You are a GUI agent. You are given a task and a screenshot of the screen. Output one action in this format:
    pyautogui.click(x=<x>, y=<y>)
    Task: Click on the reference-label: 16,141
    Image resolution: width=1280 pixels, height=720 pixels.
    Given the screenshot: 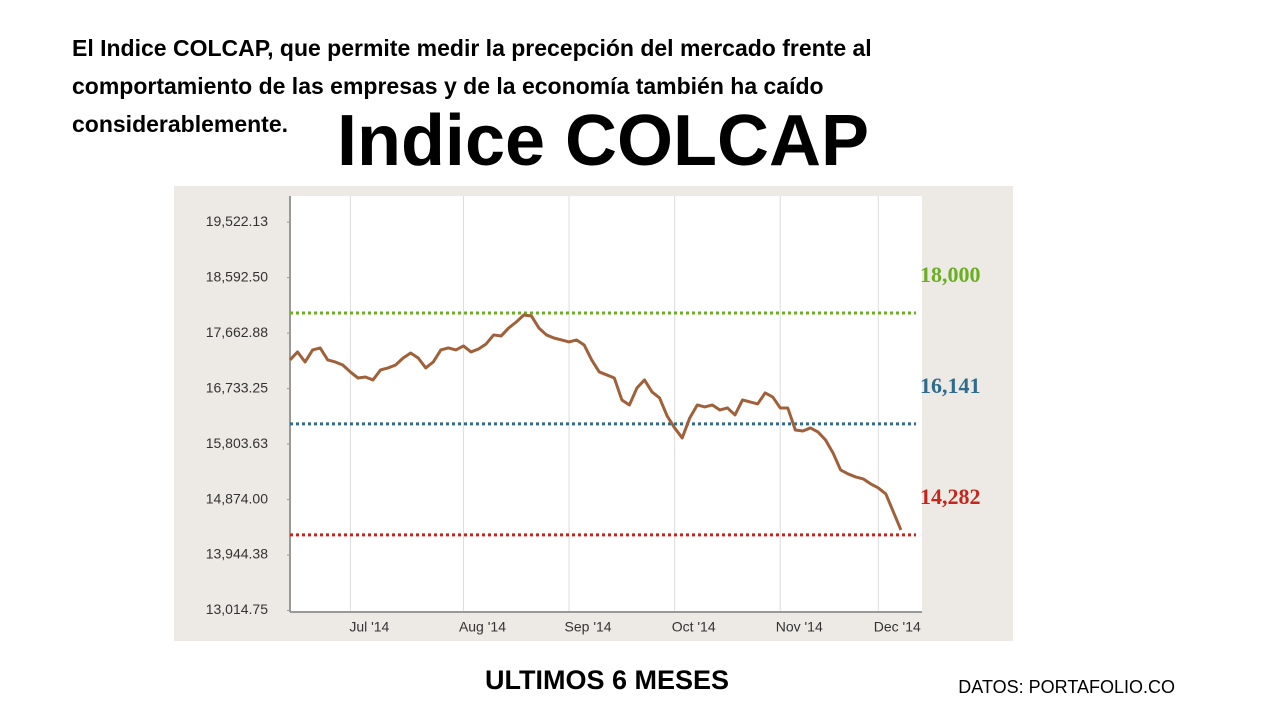 What is the action you would take?
    pyautogui.click(x=950, y=385)
    